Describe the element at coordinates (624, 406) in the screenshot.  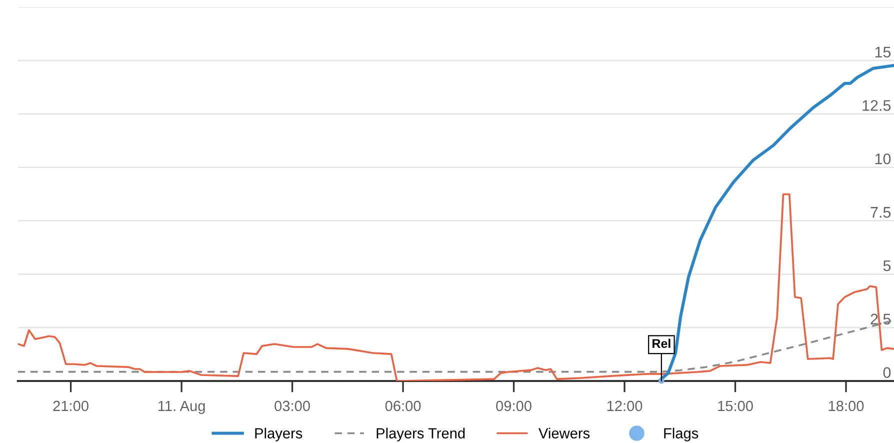
I see `x-tick-label: 12:00` at that location.